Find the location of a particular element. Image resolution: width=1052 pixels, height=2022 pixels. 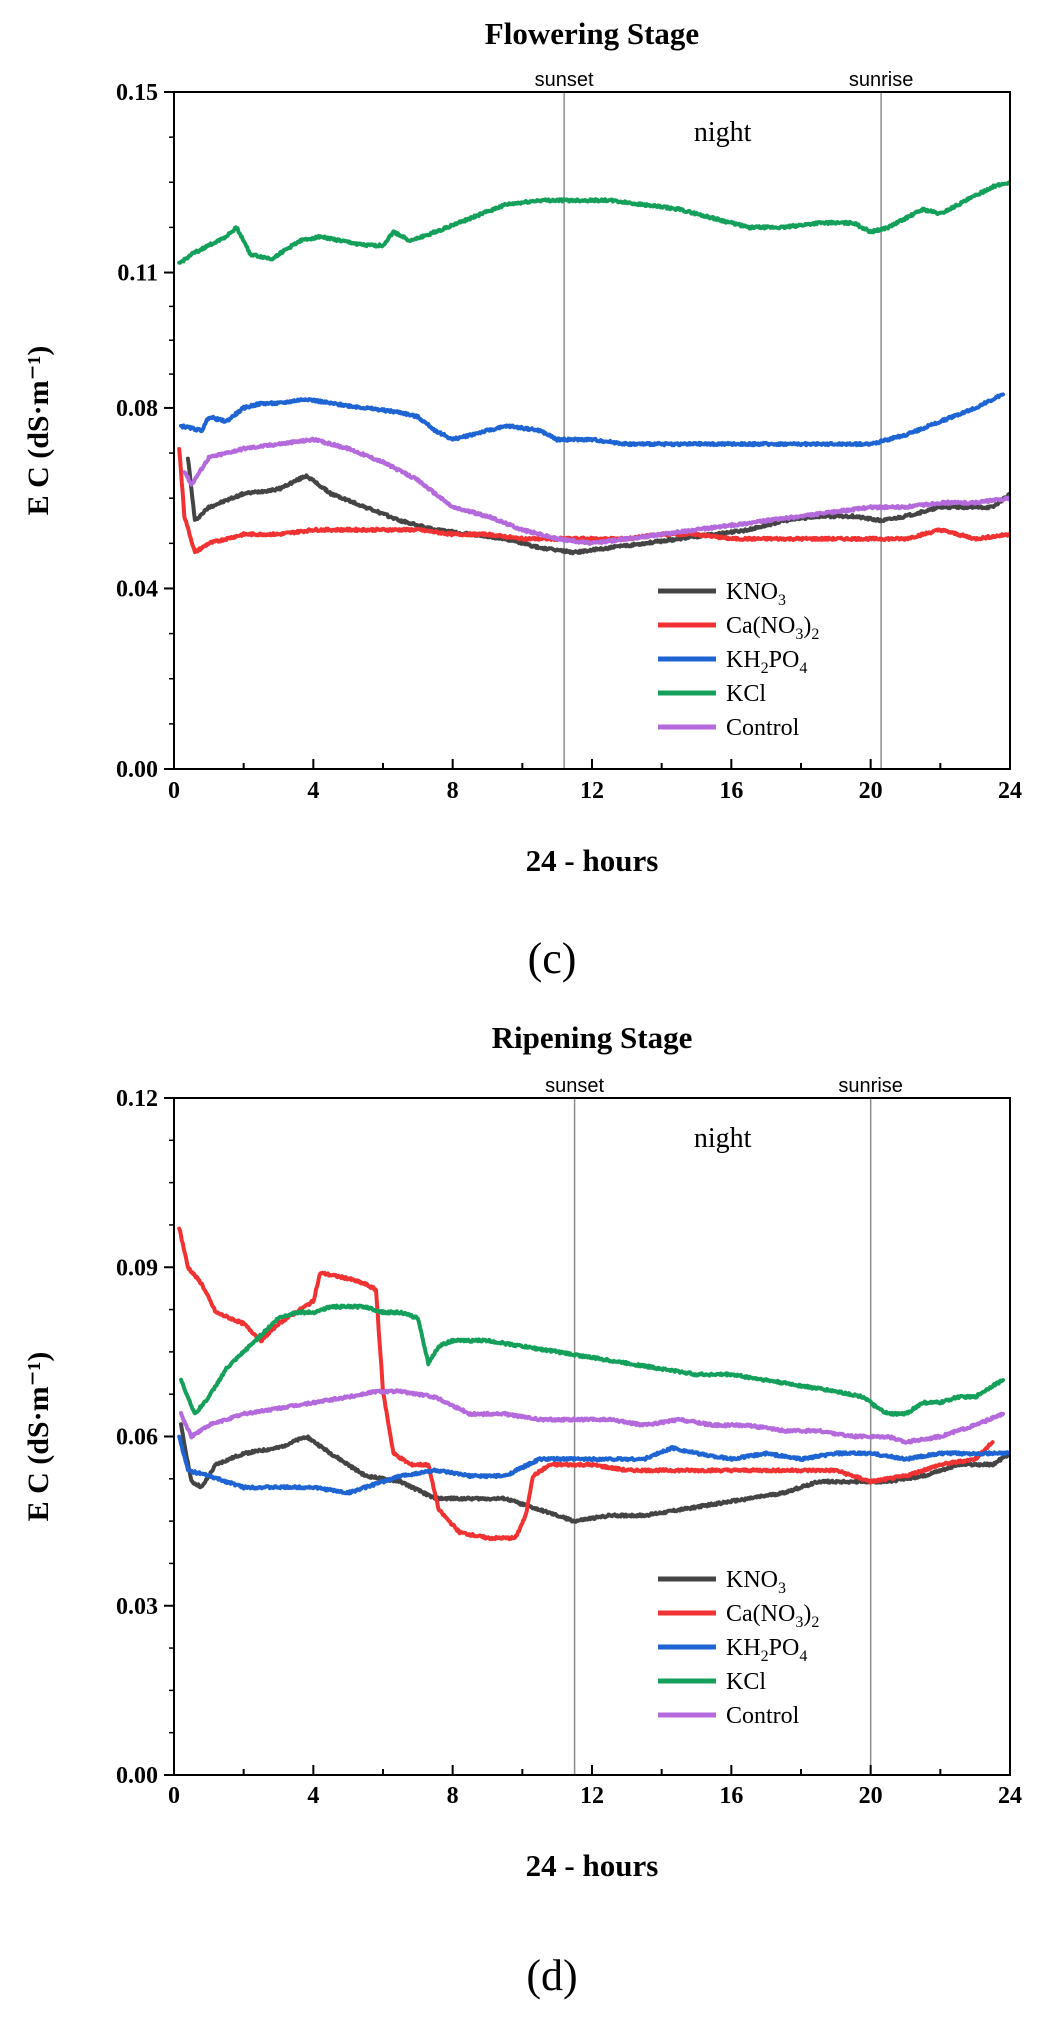

panel-label: (c) is located at coordinates (552, 958).